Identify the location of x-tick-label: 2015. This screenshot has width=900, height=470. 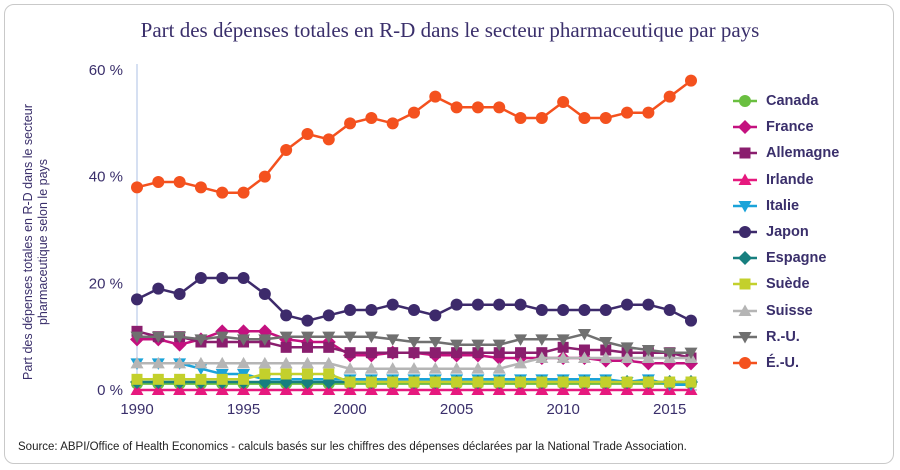
(669, 409).